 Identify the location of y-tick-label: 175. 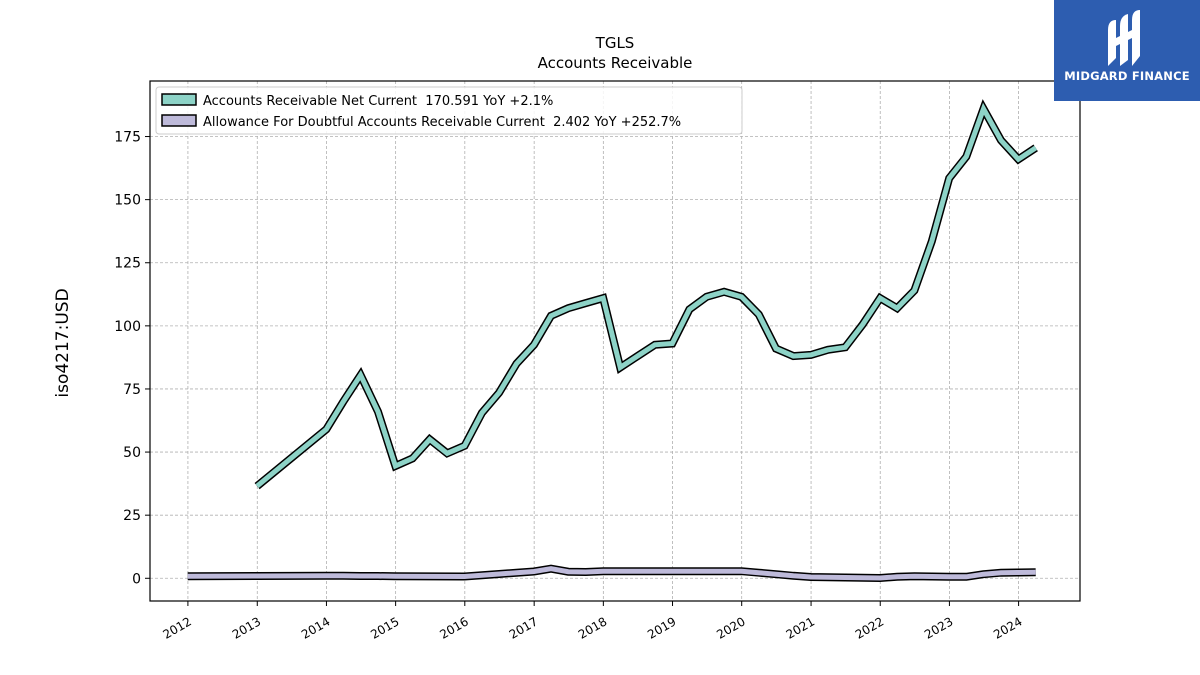
(127, 138).